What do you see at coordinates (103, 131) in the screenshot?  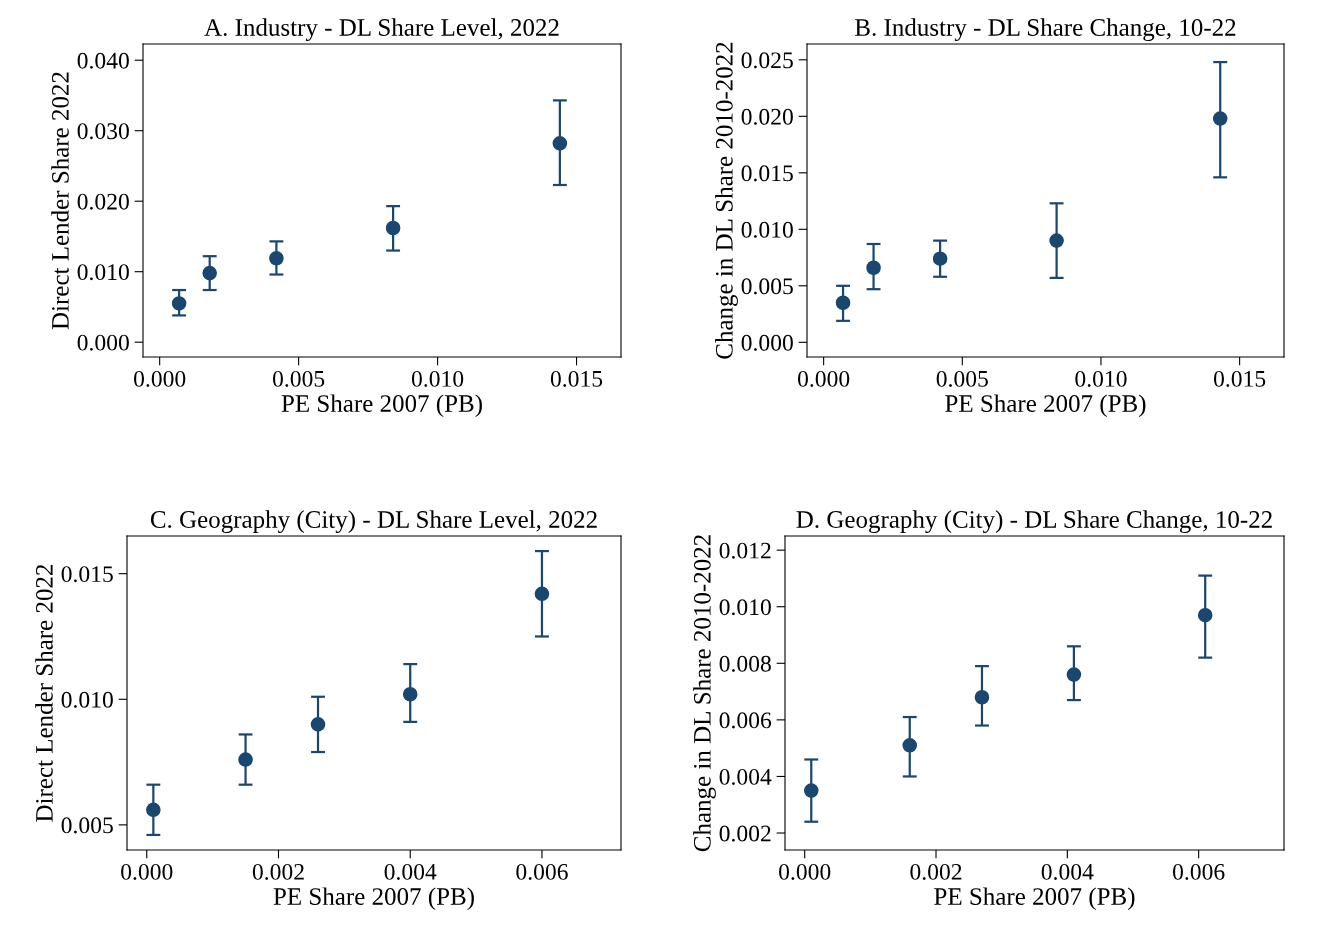 I see `y-tick-label: 0.030` at bounding box center [103, 131].